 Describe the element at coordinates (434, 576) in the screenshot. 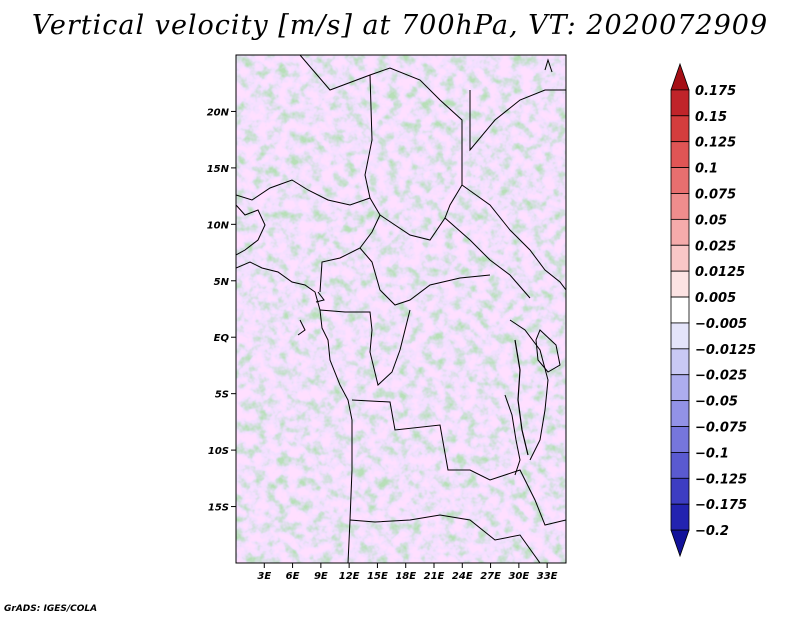

I see `lon-label: 21E` at that location.